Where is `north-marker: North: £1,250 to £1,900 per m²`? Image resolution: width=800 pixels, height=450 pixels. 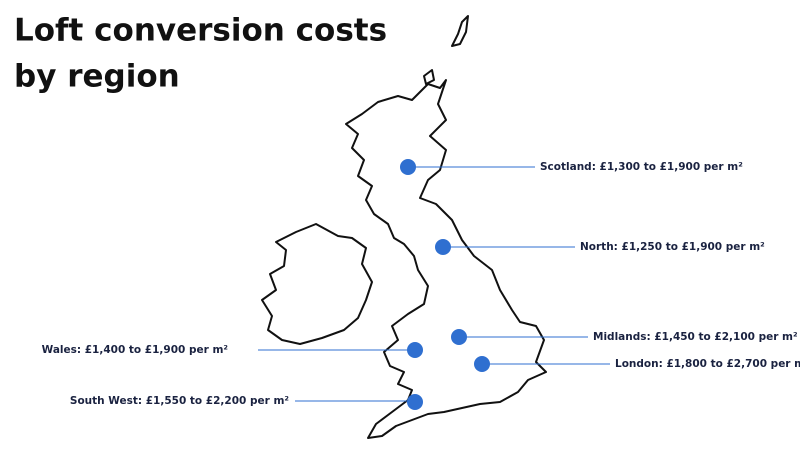 north-marker: North: £1,250 to £1,900 per m² is located at coordinates (600, 247).